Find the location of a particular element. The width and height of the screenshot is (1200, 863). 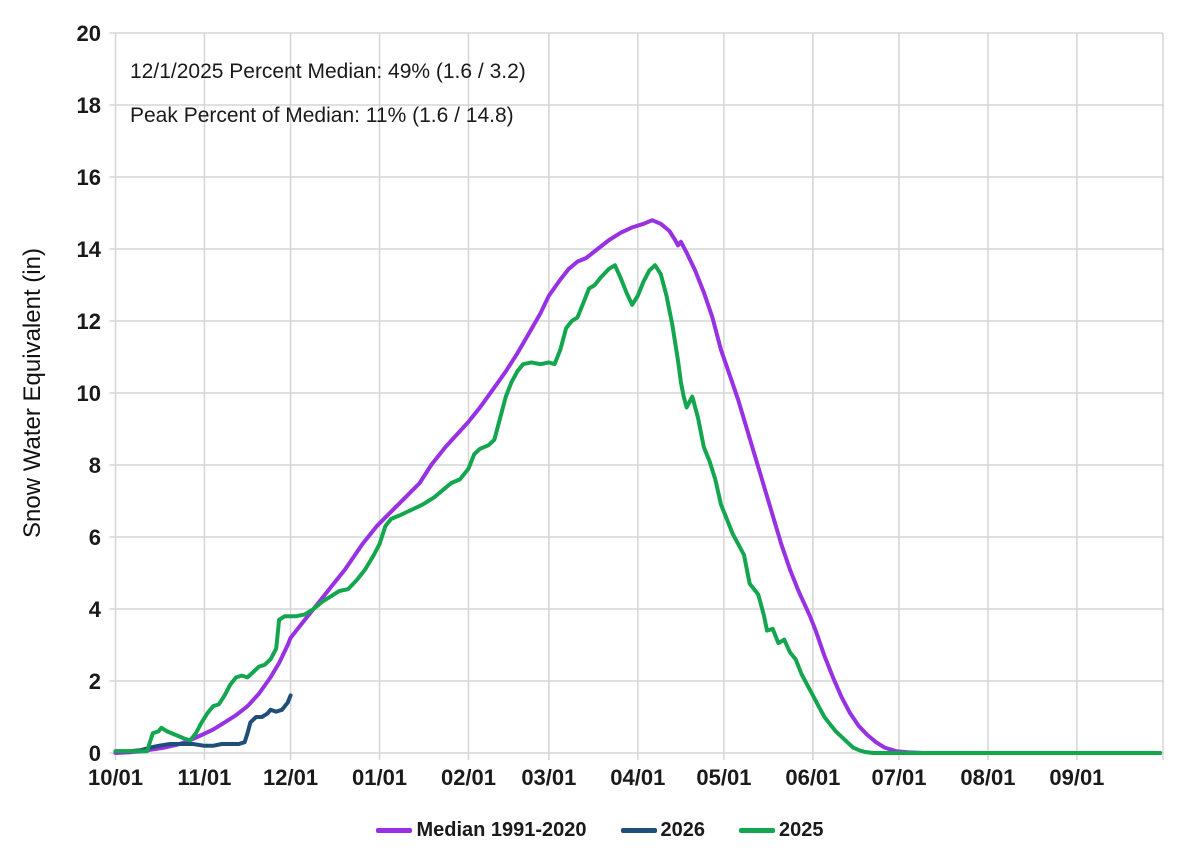

y-tick-label: 10 is located at coordinates (89, 393).